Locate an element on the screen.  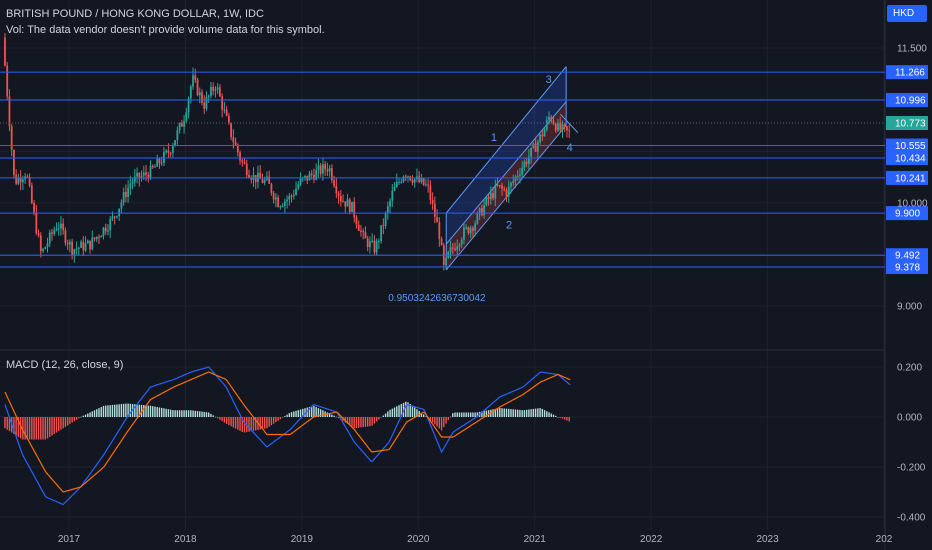
current-price-tag is located at coordinates (907, 123).